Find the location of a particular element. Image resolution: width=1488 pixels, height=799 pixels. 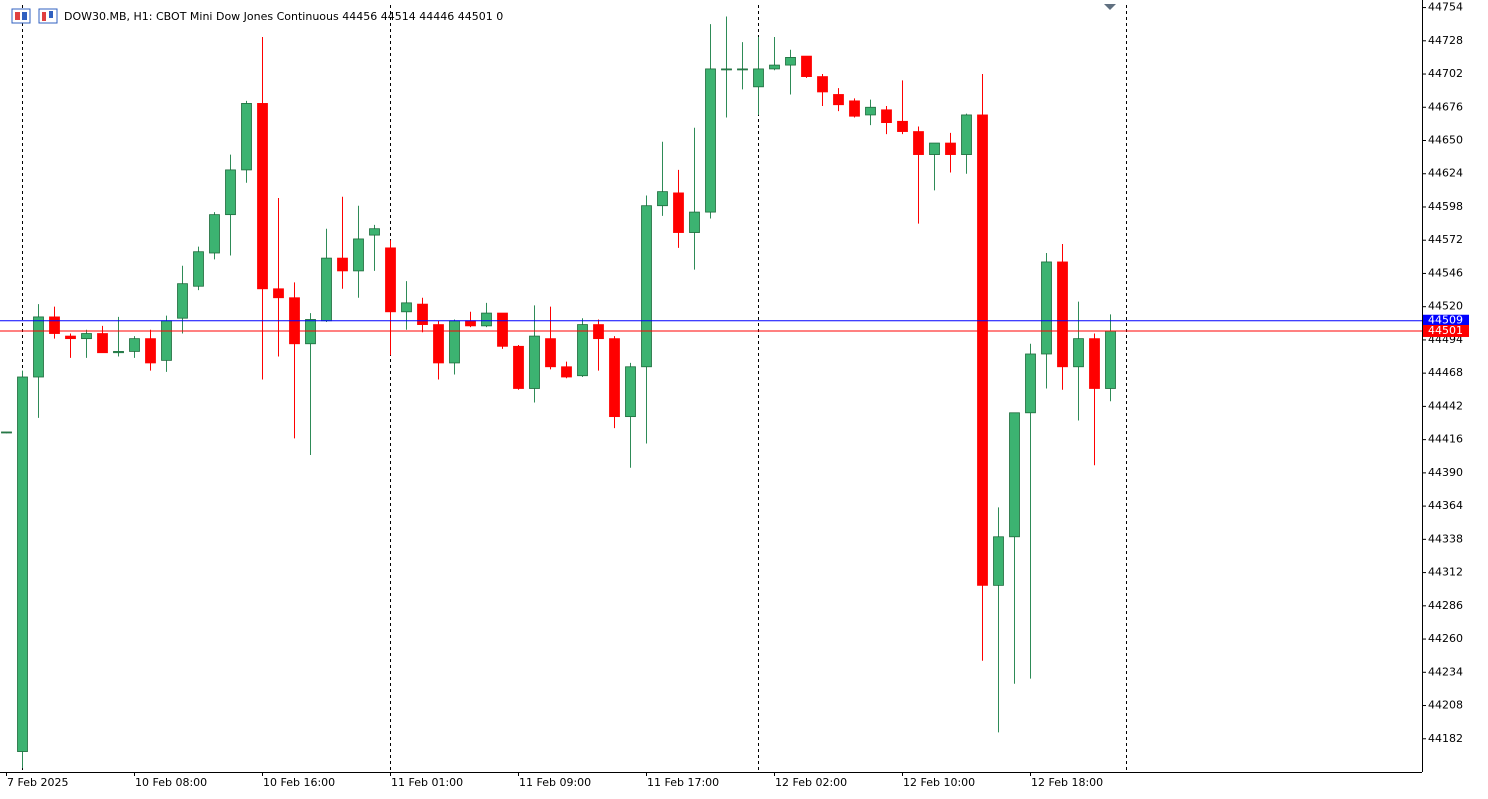

y-tick-label: 44546 is located at coordinates (1445, 272).